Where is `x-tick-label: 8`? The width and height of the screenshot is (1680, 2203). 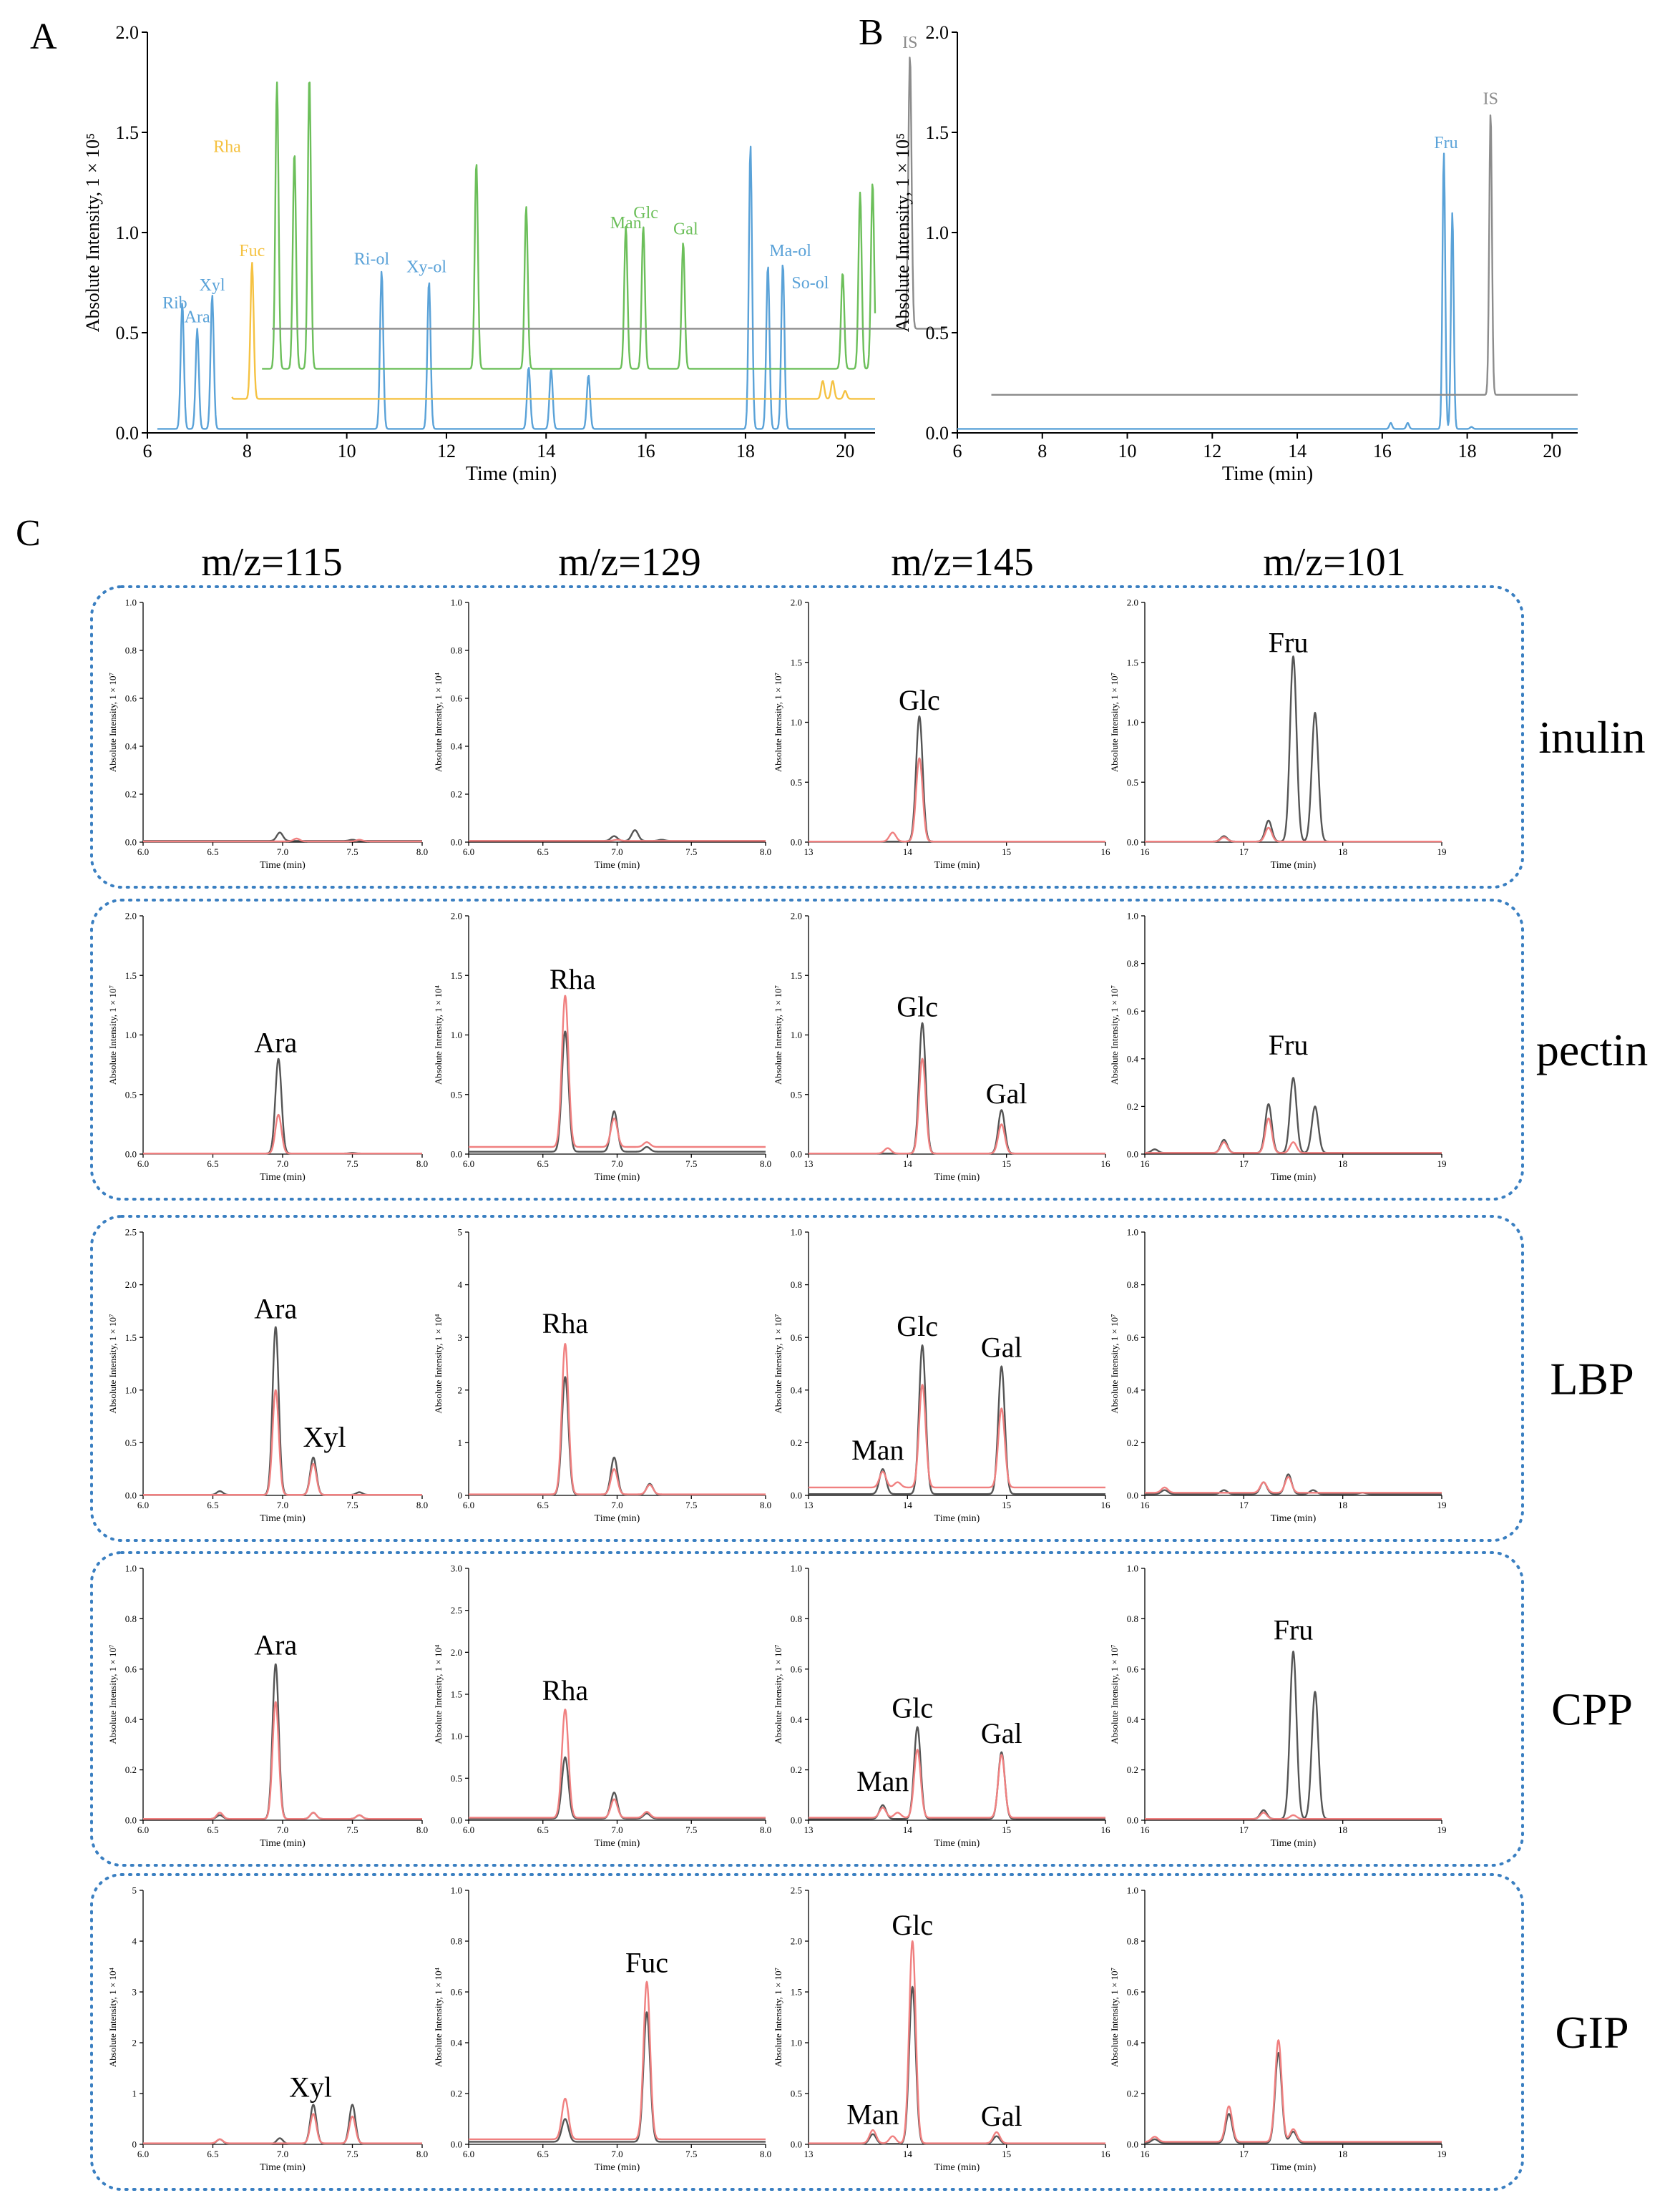 x-tick-label: 8 is located at coordinates (247, 451).